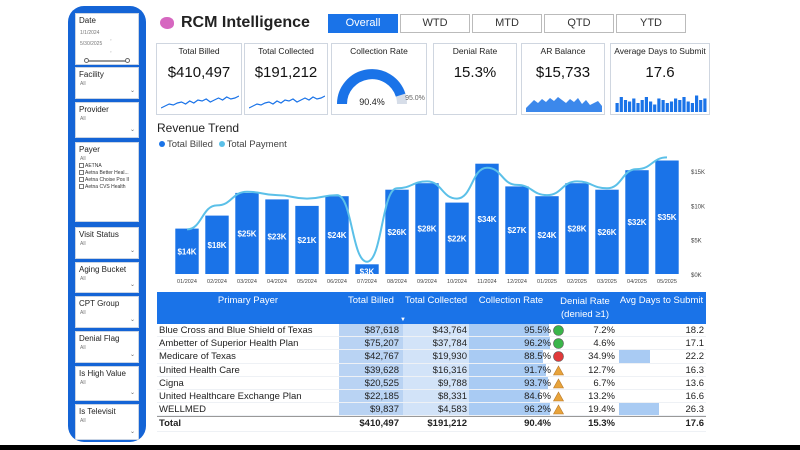 The height and width of the screenshot is (450, 800). What do you see at coordinates (107, 243) in the screenshot?
I see `filter-visit-status: Visit Status All ⌄` at bounding box center [107, 243].